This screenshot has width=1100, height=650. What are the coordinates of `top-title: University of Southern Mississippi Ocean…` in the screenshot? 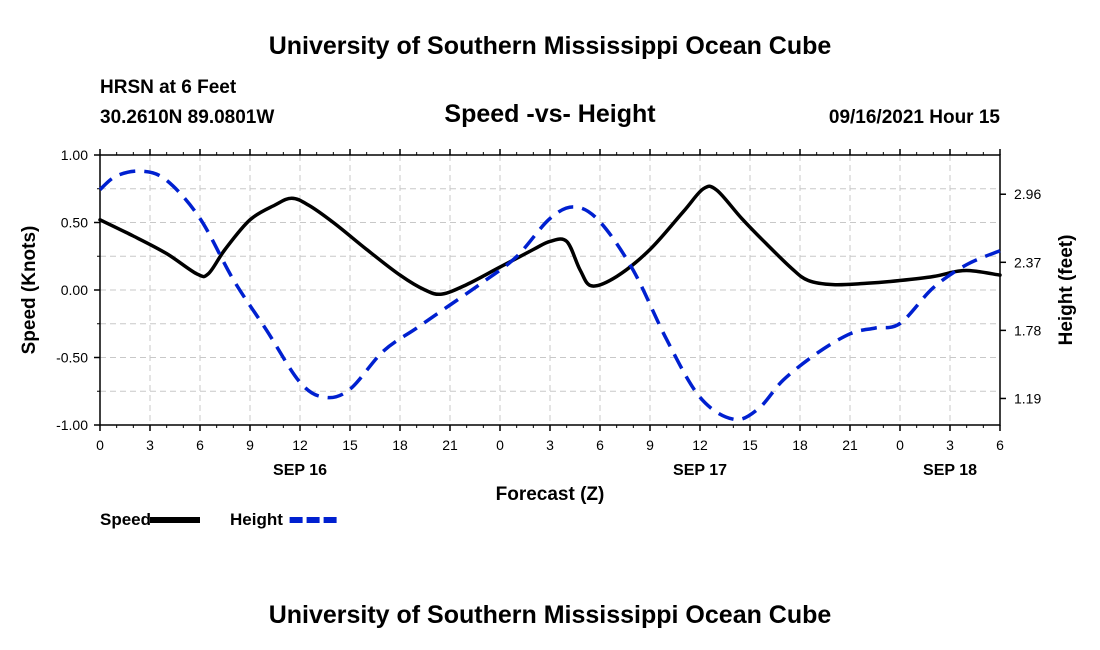 It's located at (550, 46).